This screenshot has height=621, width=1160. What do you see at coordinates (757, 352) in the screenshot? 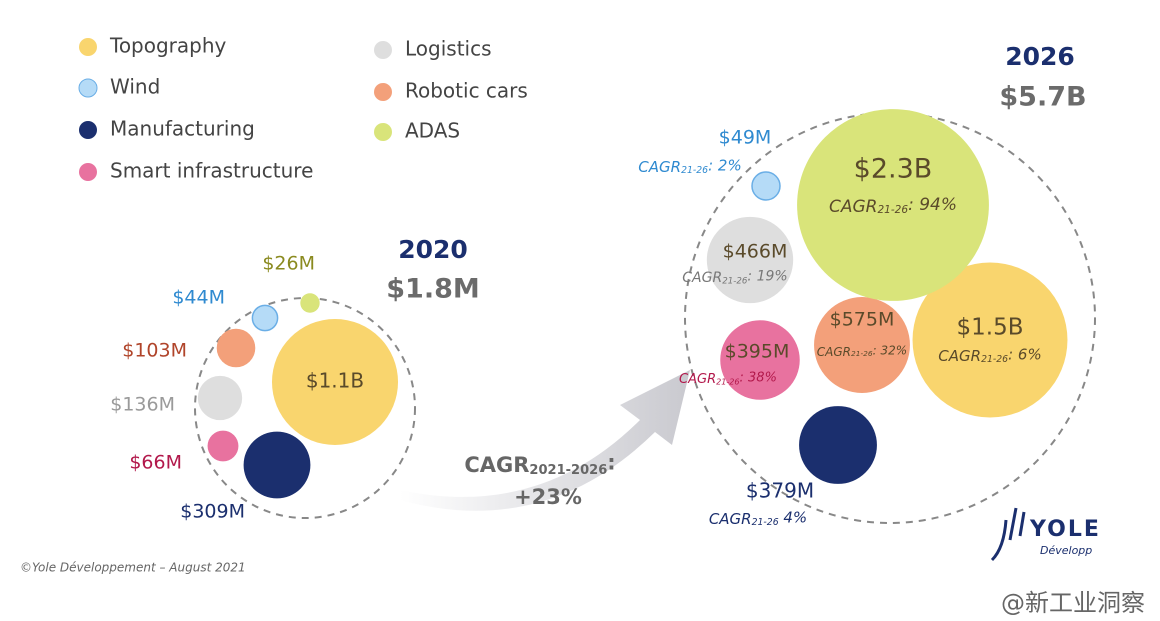
I see `value-label: $395M` at bounding box center [757, 352].